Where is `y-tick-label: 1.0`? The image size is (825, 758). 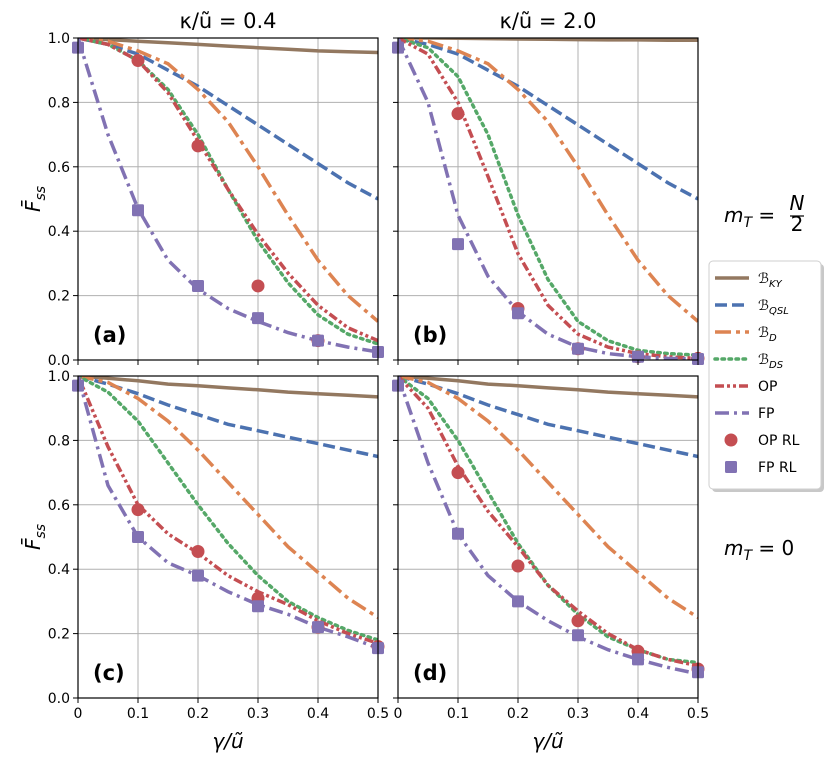 y-tick-label: 1.0 is located at coordinates (59, 377).